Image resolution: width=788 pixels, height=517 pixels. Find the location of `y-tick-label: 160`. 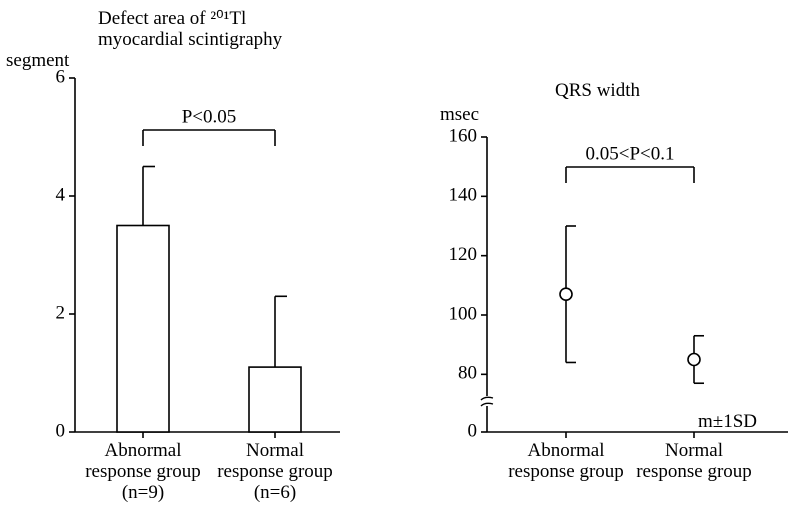

y-tick-label: 160 is located at coordinates (463, 135).